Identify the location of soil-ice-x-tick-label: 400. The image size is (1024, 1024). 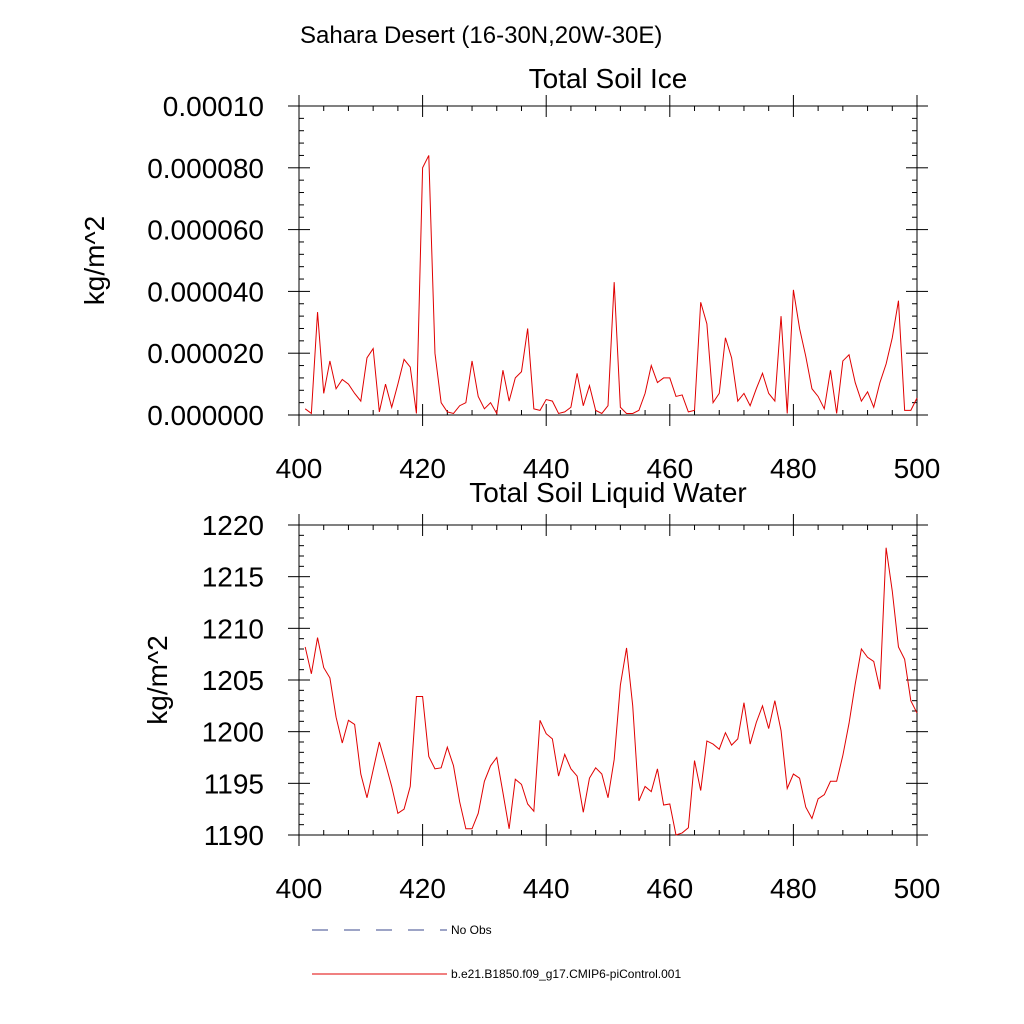
(299, 468).